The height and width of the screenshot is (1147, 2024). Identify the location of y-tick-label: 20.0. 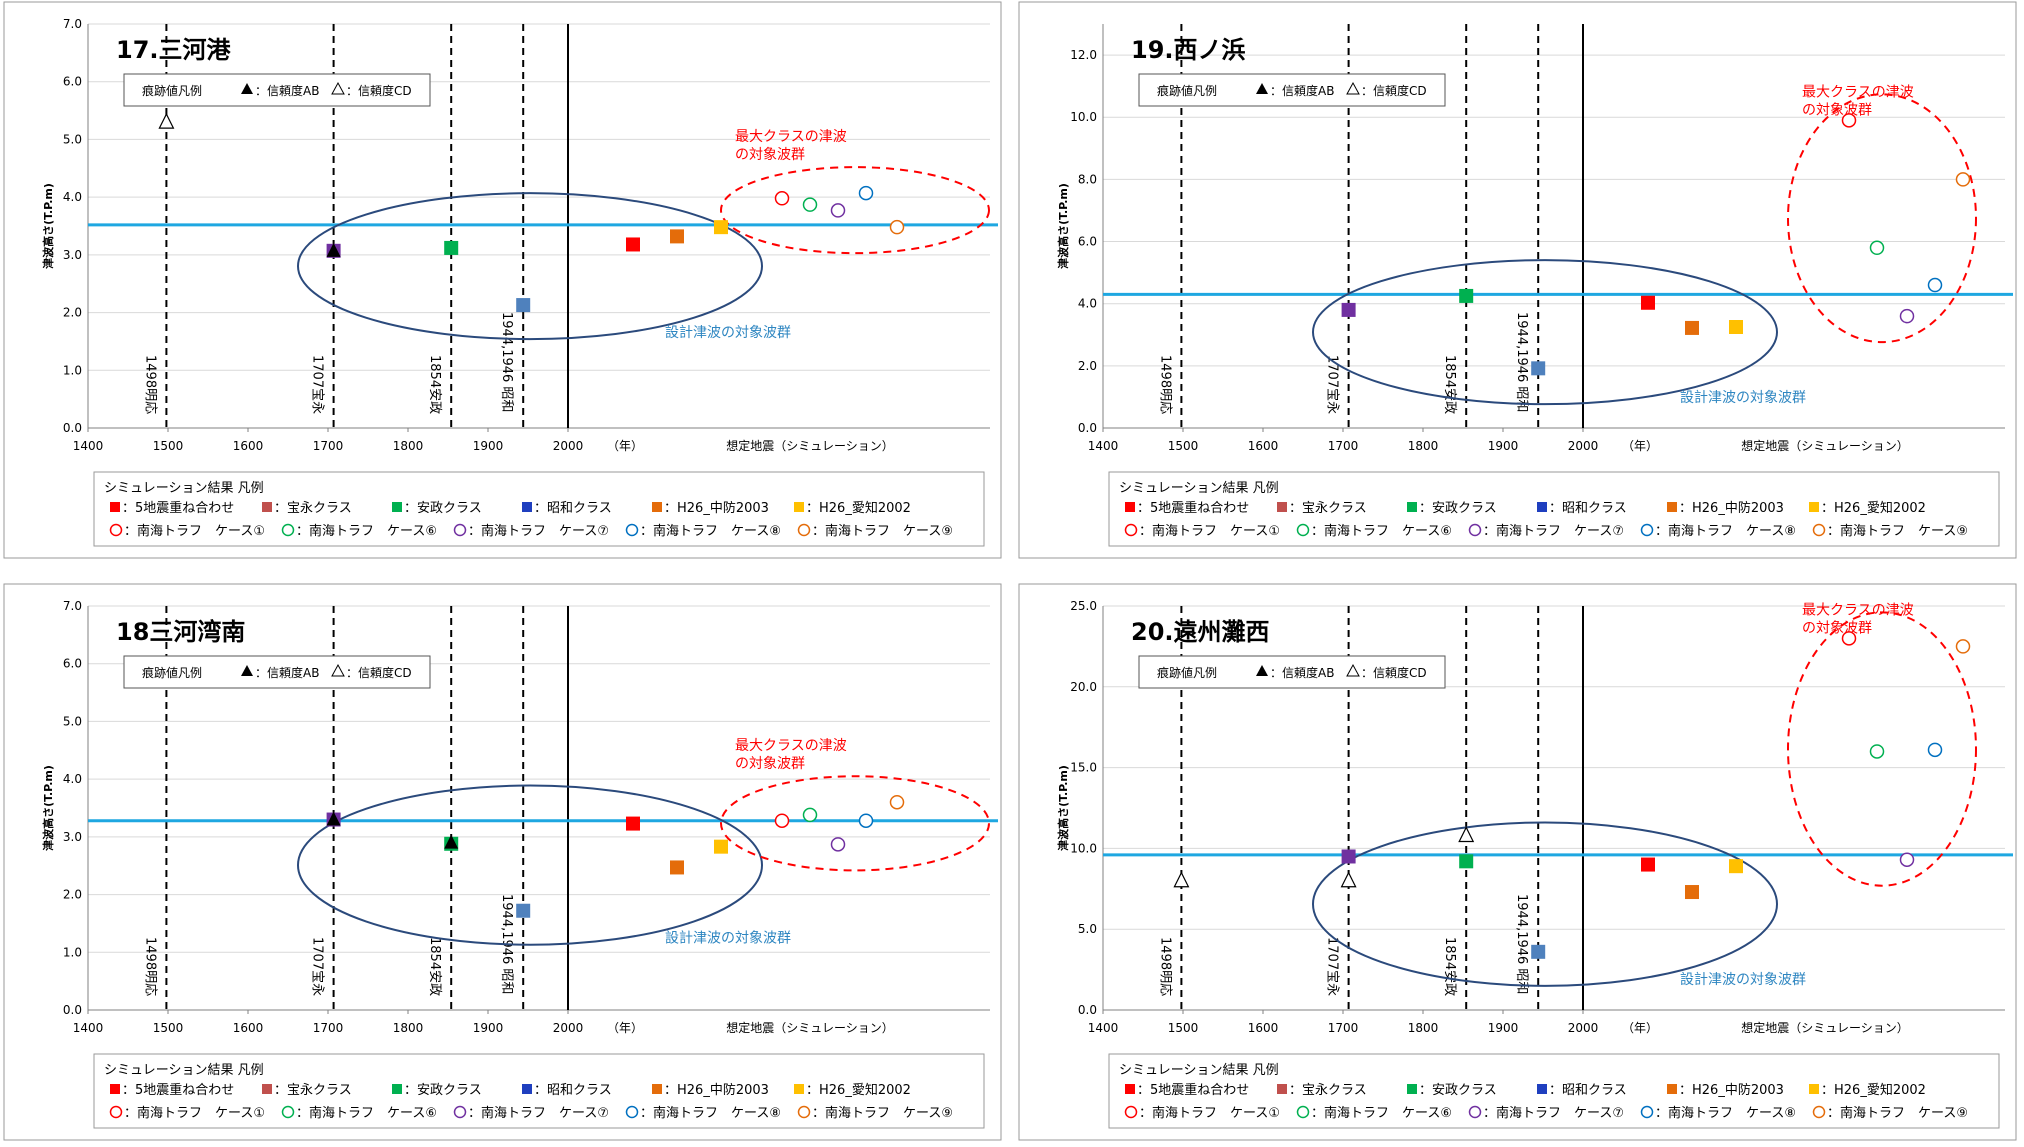
(1083, 687).